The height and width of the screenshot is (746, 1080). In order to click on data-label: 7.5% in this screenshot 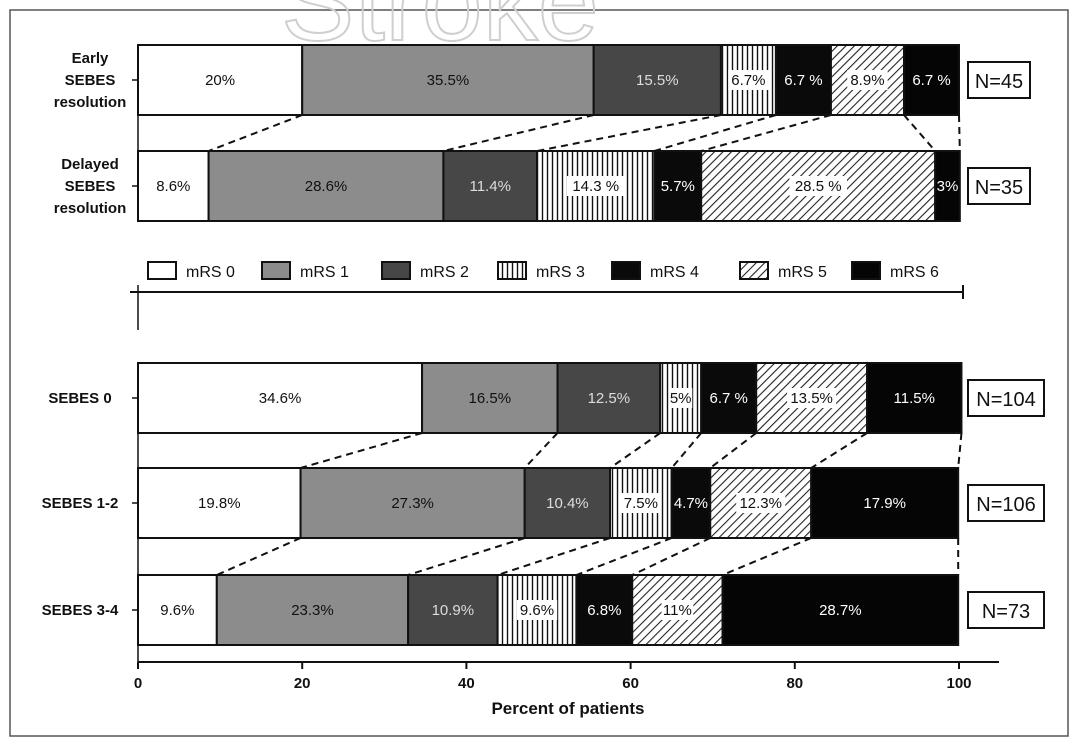, I will do `click(641, 503)`.